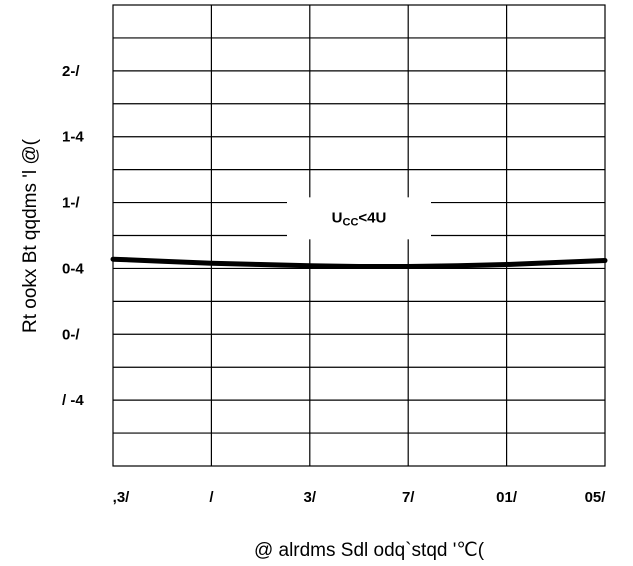  Describe the element at coordinates (73, 137) in the screenshot. I see `y-tick-label: 1-4` at that location.